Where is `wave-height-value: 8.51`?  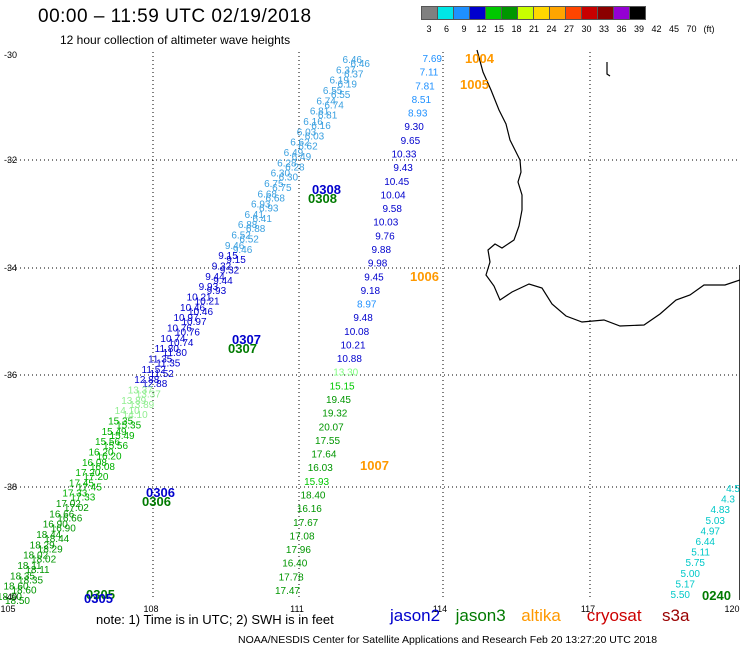 wave-height-value: 8.51 is located at coordinates (422, 100).